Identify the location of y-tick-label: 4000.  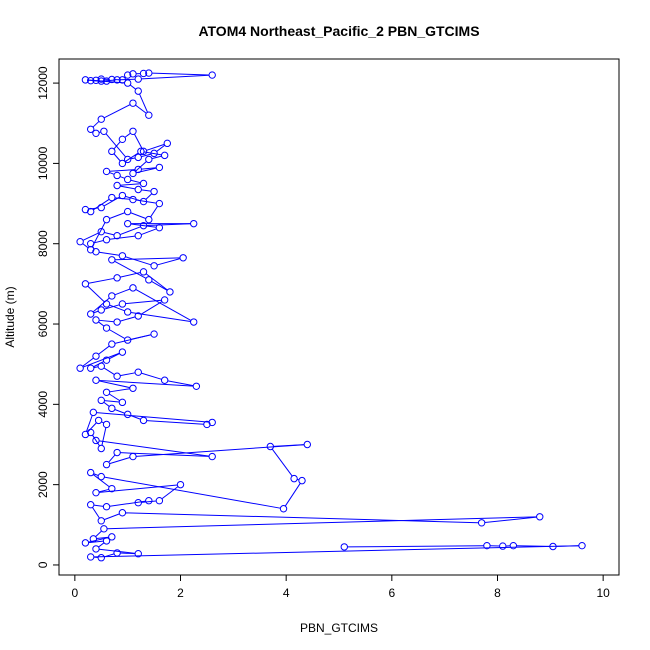
(43, 404).